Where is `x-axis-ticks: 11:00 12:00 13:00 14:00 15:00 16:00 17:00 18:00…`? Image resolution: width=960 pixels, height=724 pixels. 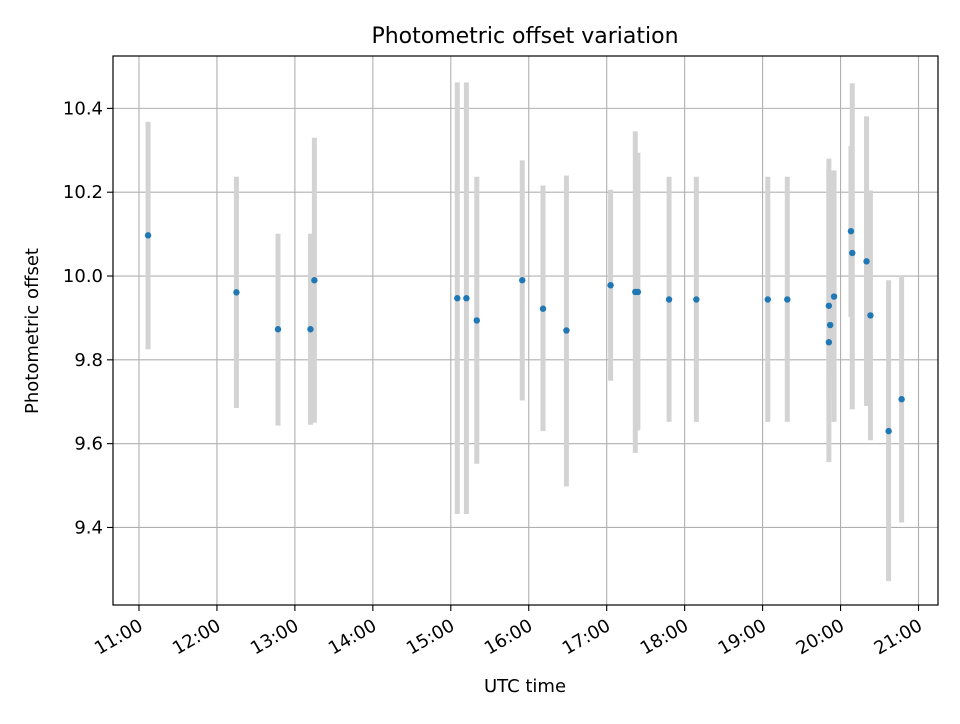
x-axis-ticks: 11:00 12:00 13:00 14:00 15:00 16:00 17:00 18:00… is located at coordinates (508, 632).